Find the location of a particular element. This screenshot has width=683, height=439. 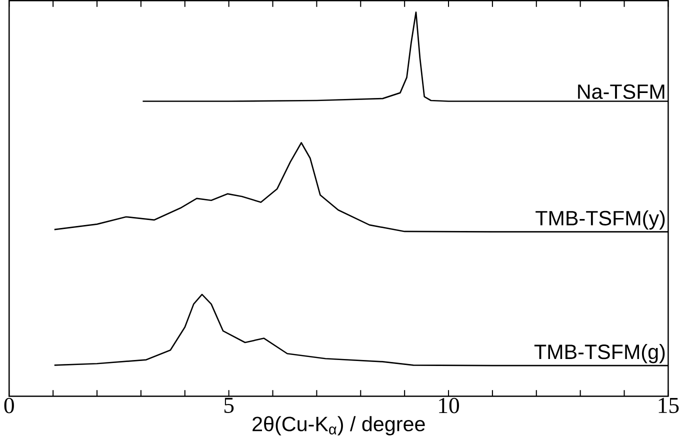

x-tick-label: 10 is located at coordinates (449, 406).